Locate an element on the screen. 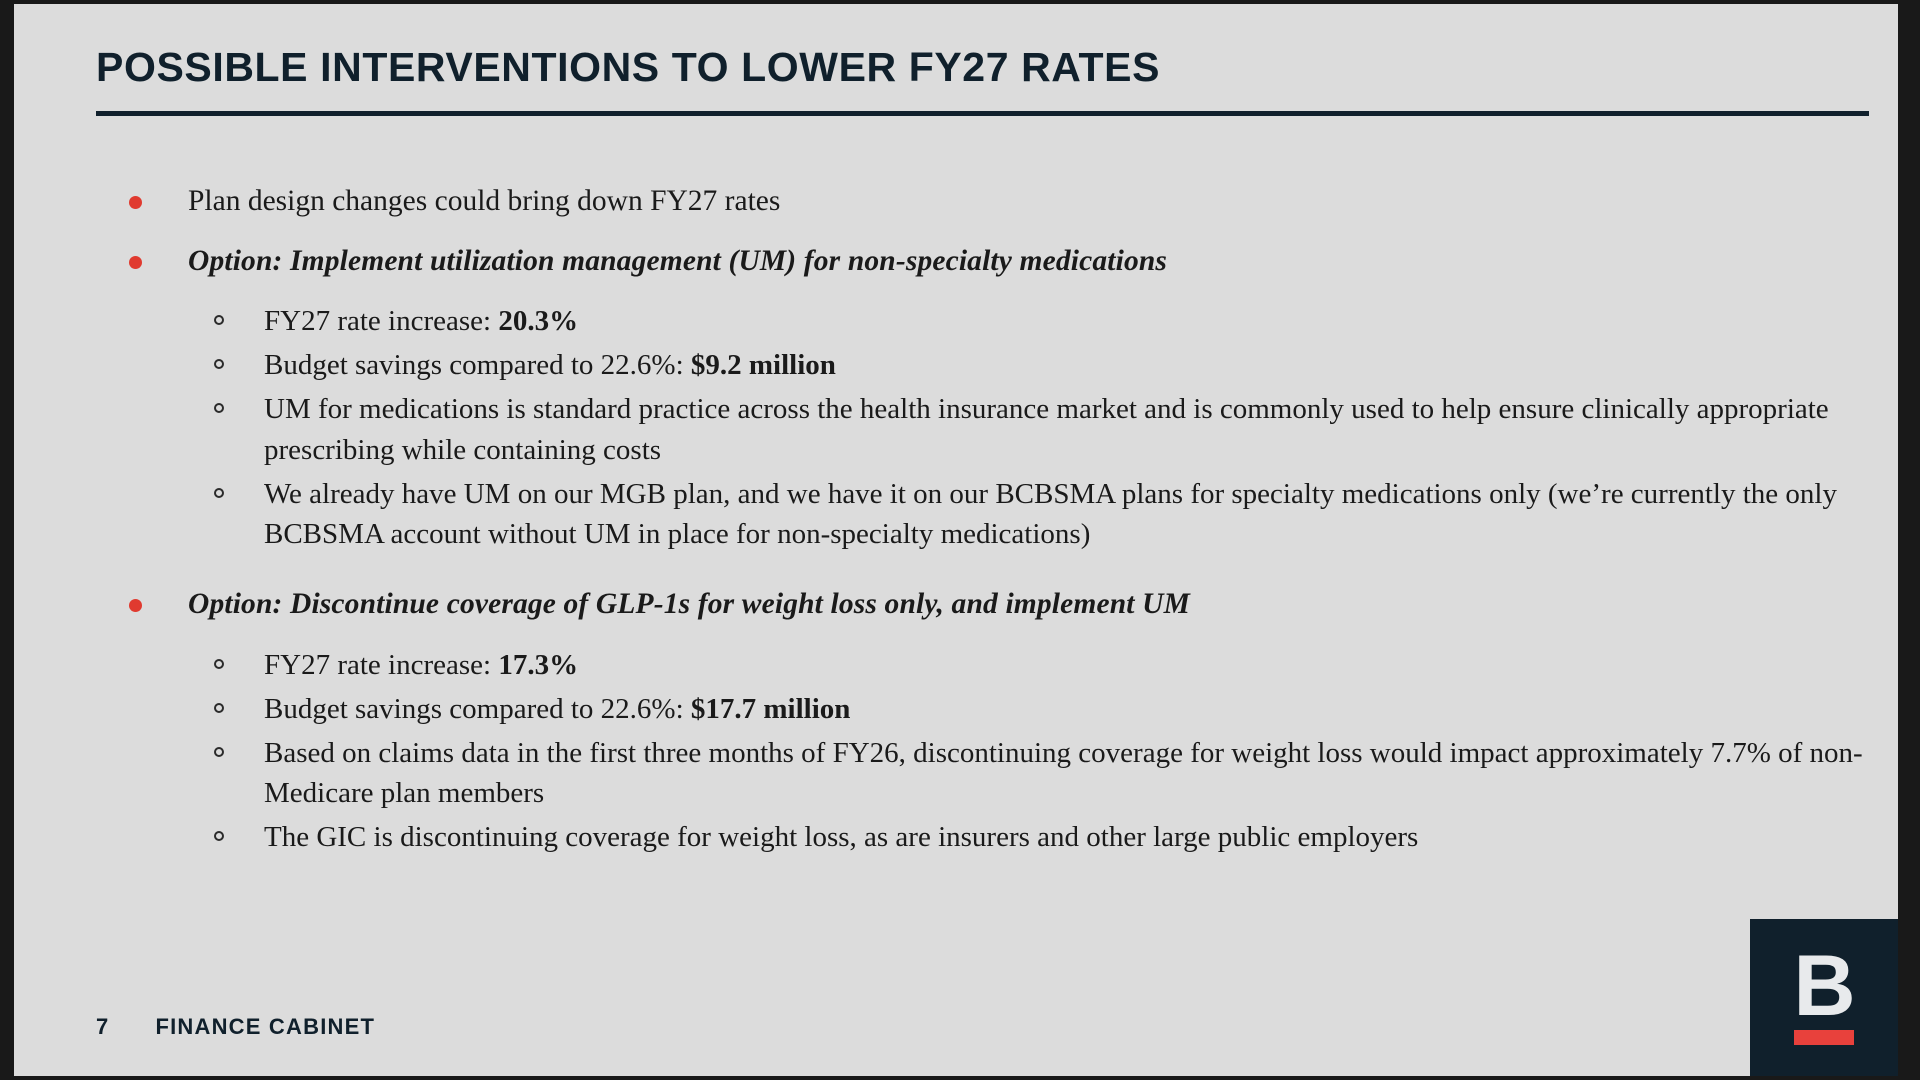 The width and height of the screenshot is (1920, 1080). logo-letter-b: B is located at coordinates (1824, 986).